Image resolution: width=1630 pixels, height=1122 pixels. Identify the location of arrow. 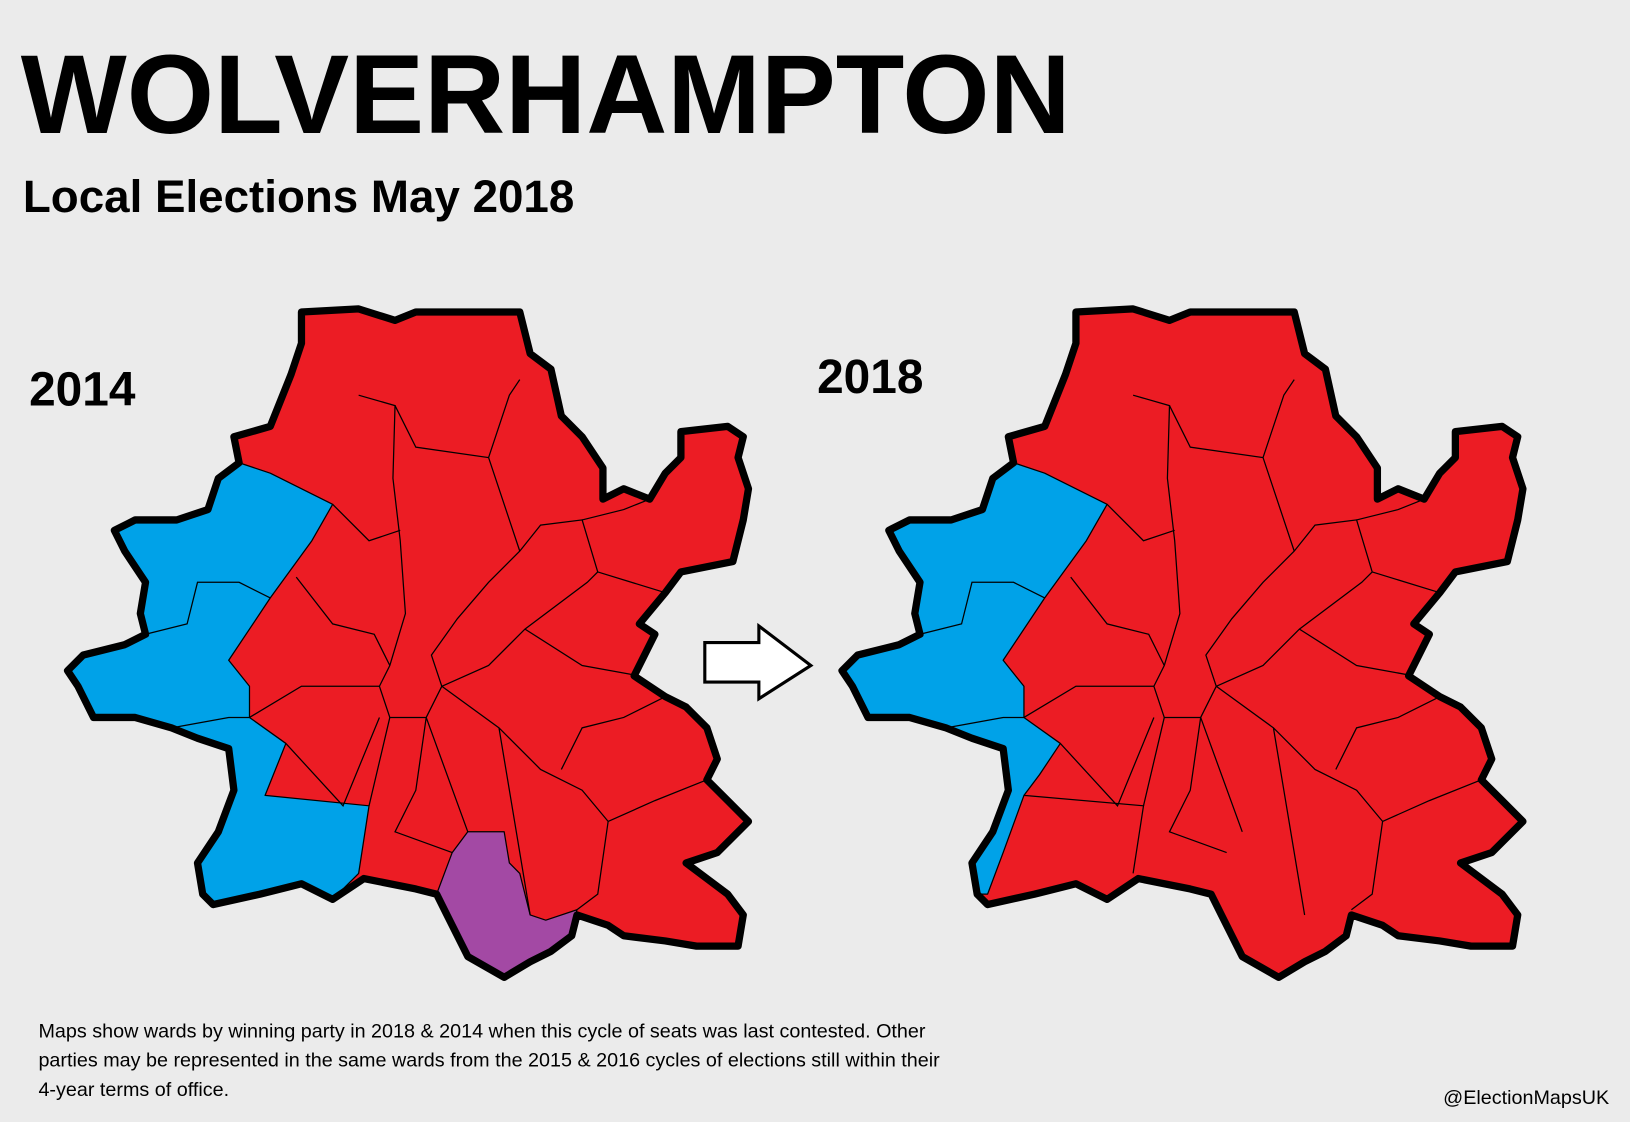
(758, 662).